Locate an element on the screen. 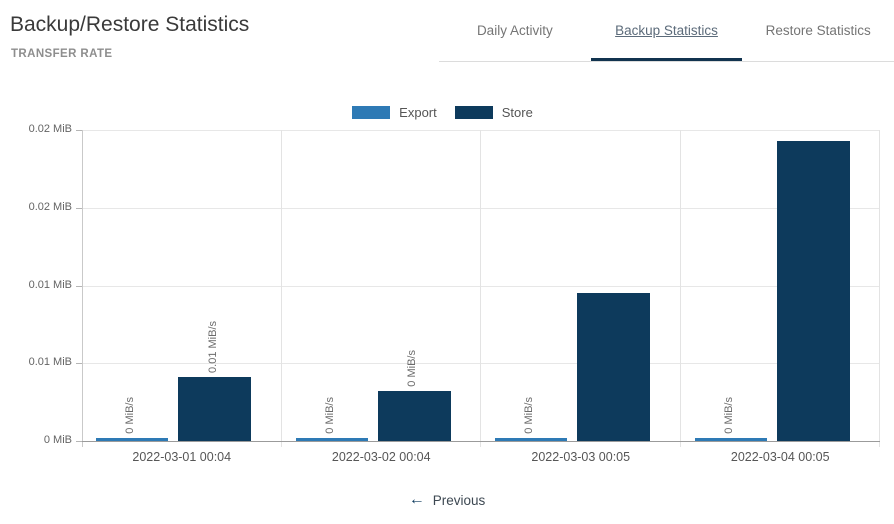  previous-link: ← Previous is located at coordinates (447, 500).